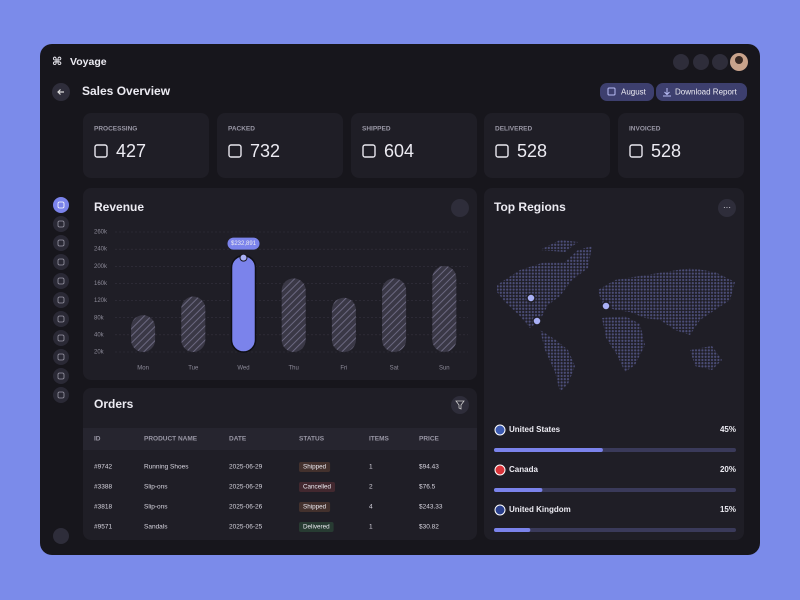 This screenshot has width=800, height=600. I want to click on notifications-button, so click(681, 62).